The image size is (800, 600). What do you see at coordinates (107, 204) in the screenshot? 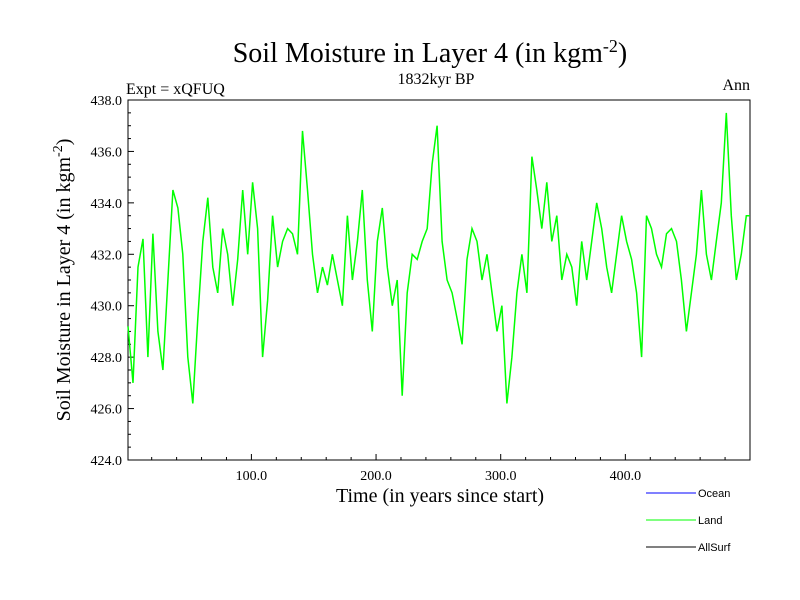
I see `y-tick-label: 434.0` at bounding box center [107, 204].